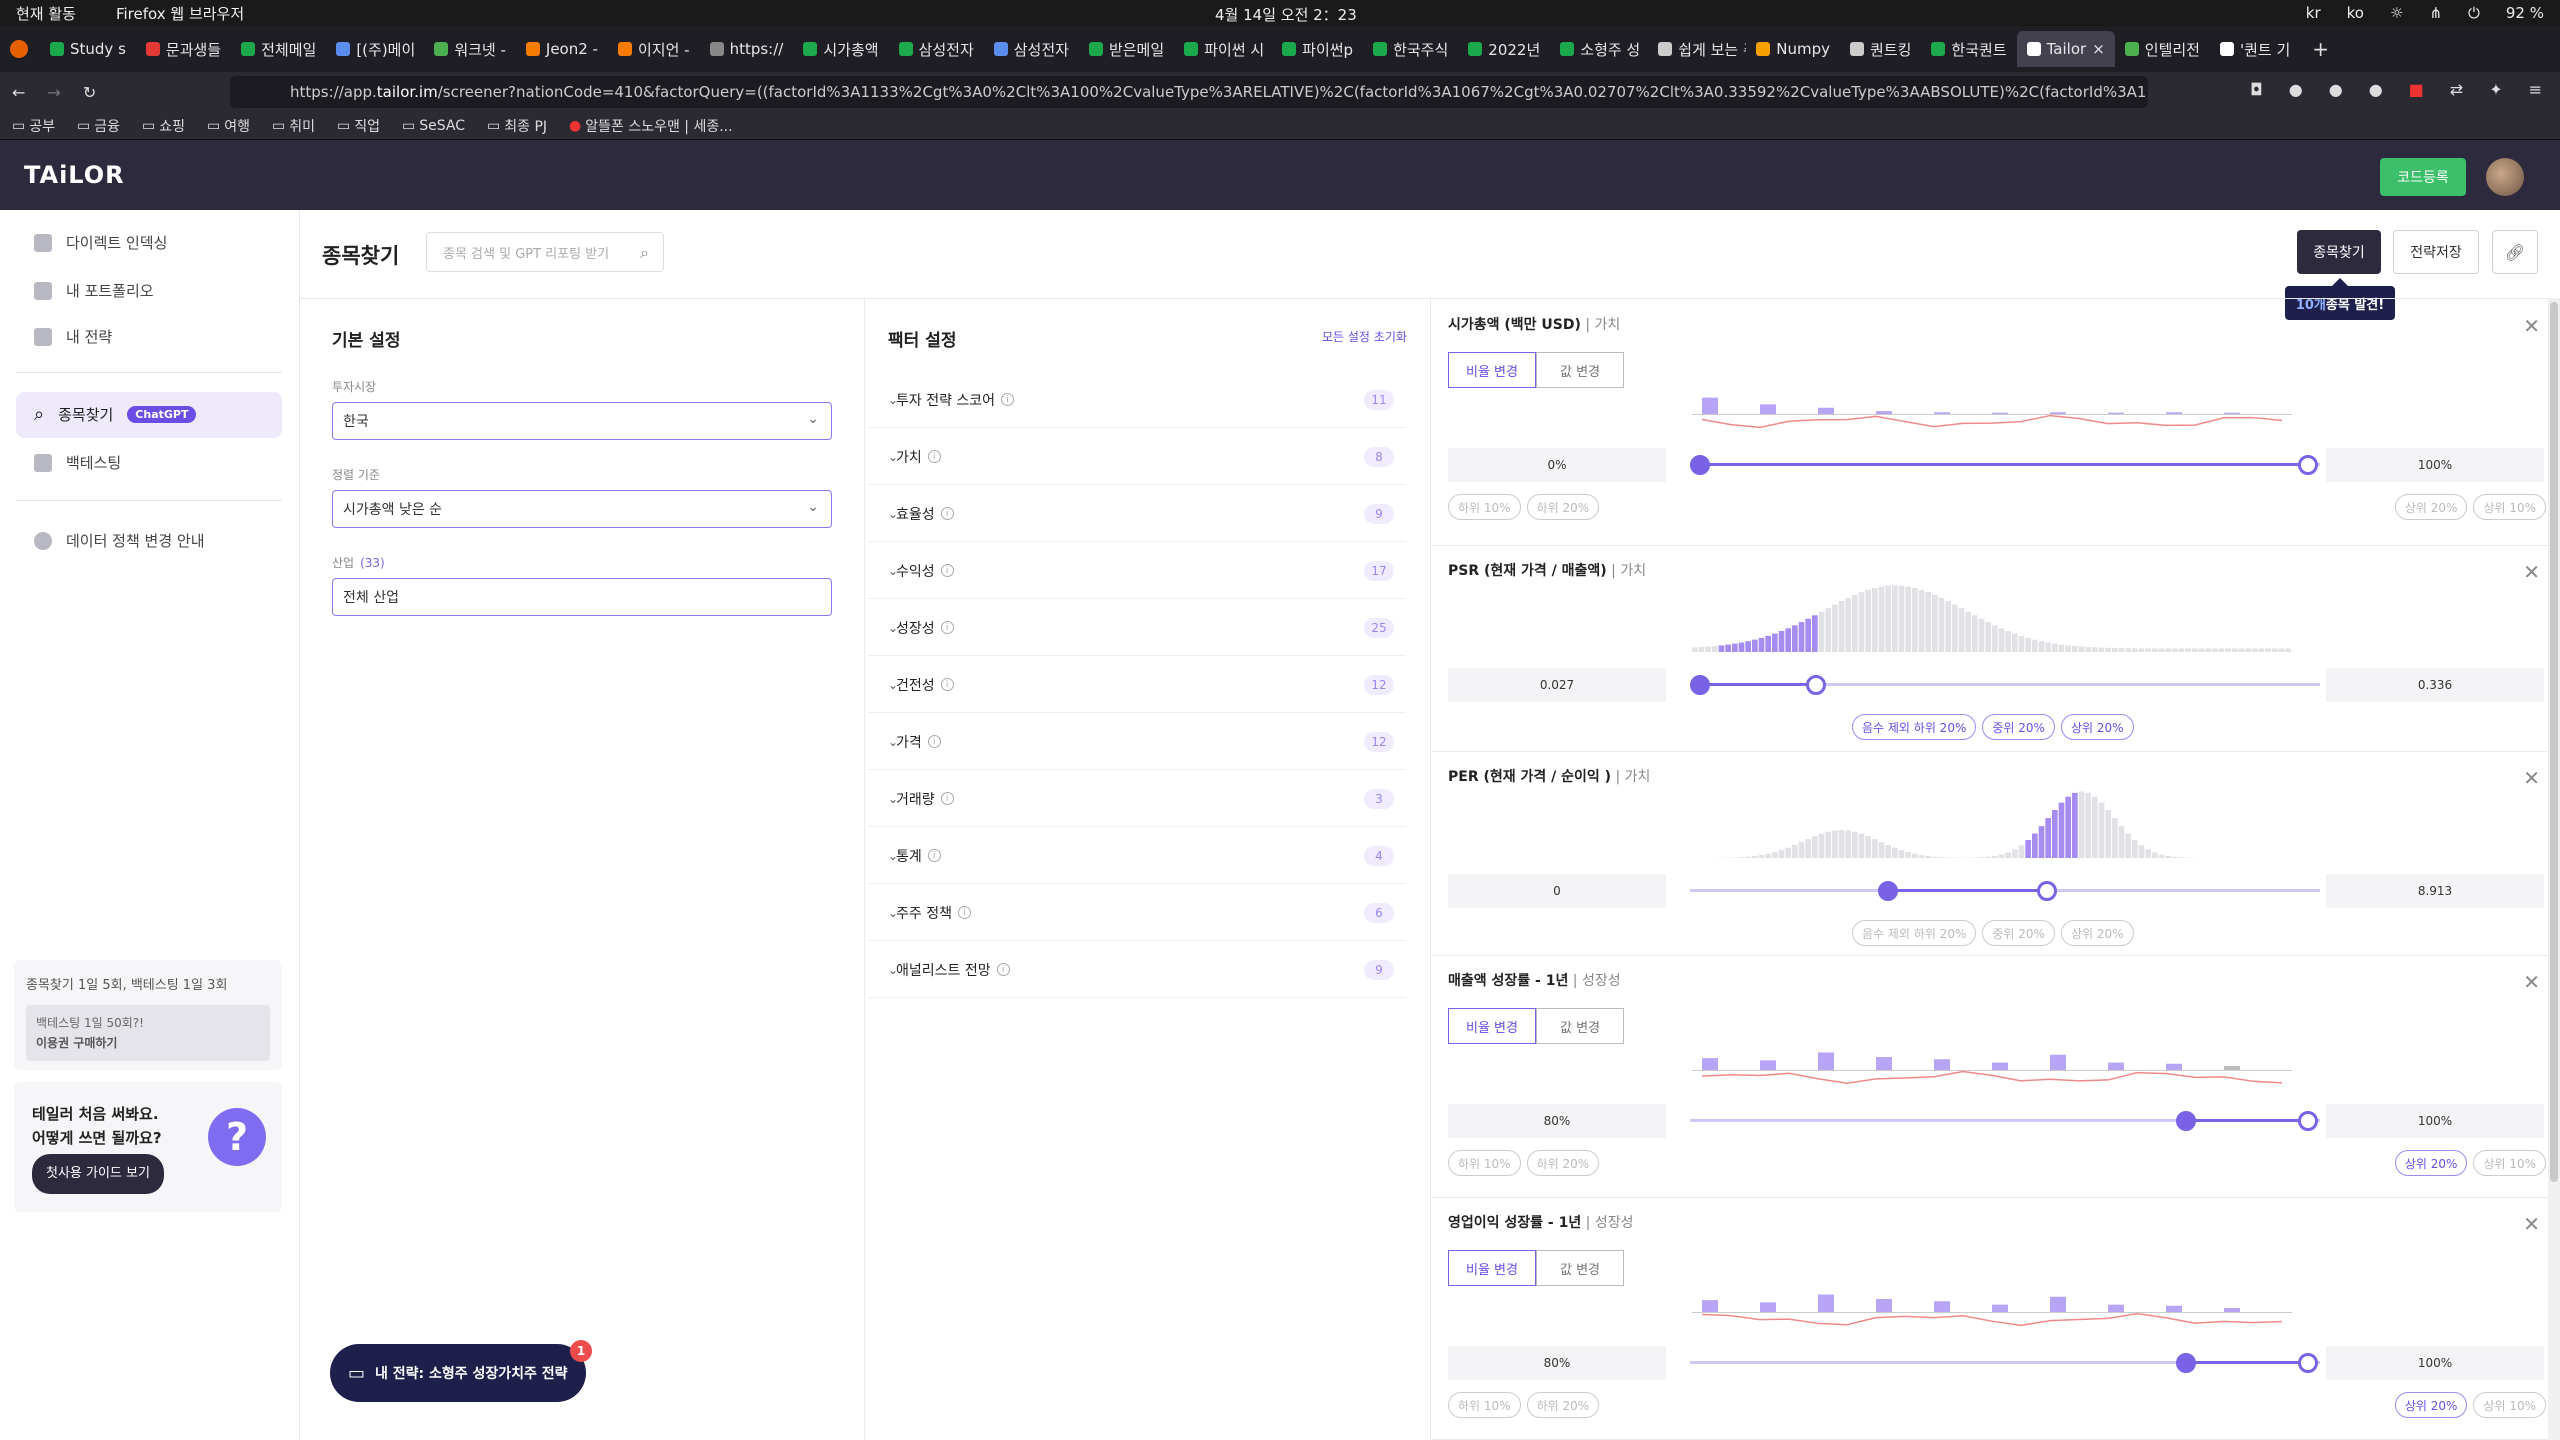 This screenshot has width=2560, height=1440. Describe the element at coordinates (1286, 15) in the screenshot. I see `clock: 4월 14일 오전 2：23` at that location.